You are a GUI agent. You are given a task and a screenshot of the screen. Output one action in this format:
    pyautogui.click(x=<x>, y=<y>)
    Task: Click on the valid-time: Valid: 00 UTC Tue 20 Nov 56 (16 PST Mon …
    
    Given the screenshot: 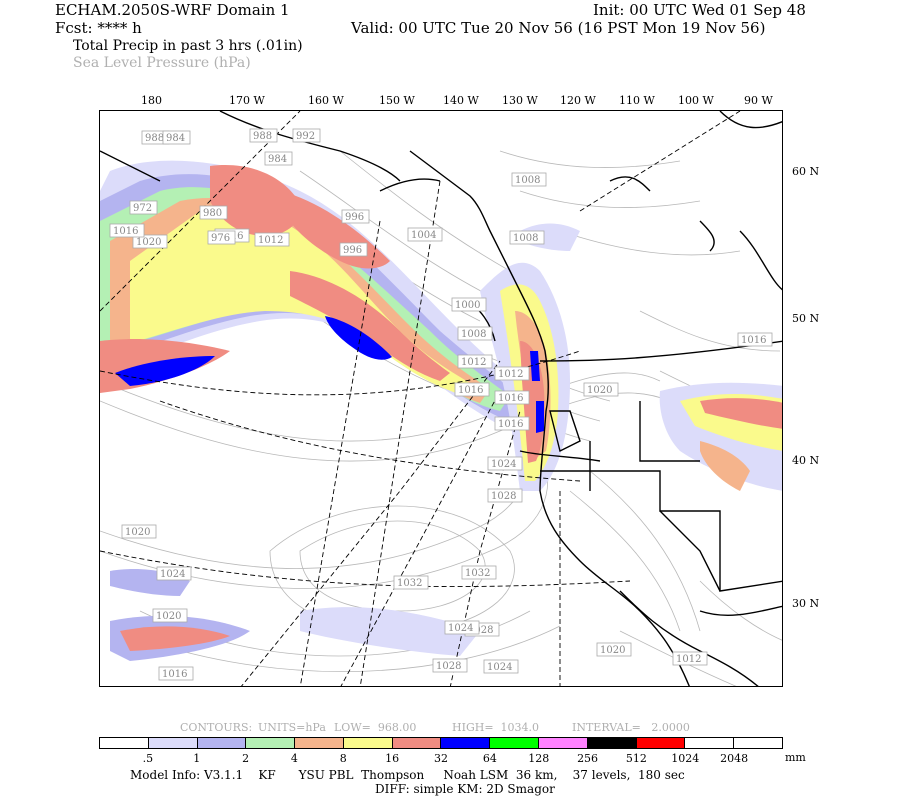 What is the action you would take?
    pyautogui.click(x=558, y=28)
    